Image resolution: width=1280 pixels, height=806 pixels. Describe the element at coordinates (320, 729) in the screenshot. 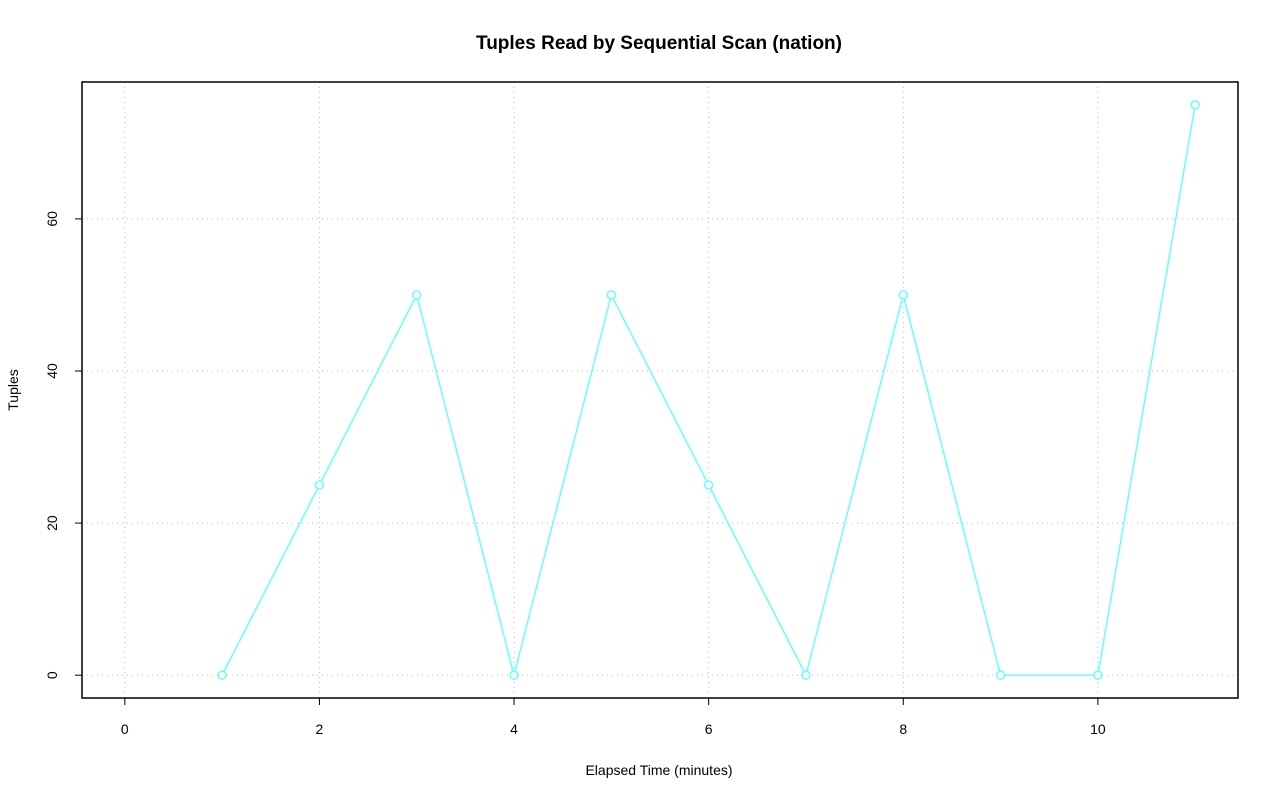

I see `x-tick-label: 2` at that location.